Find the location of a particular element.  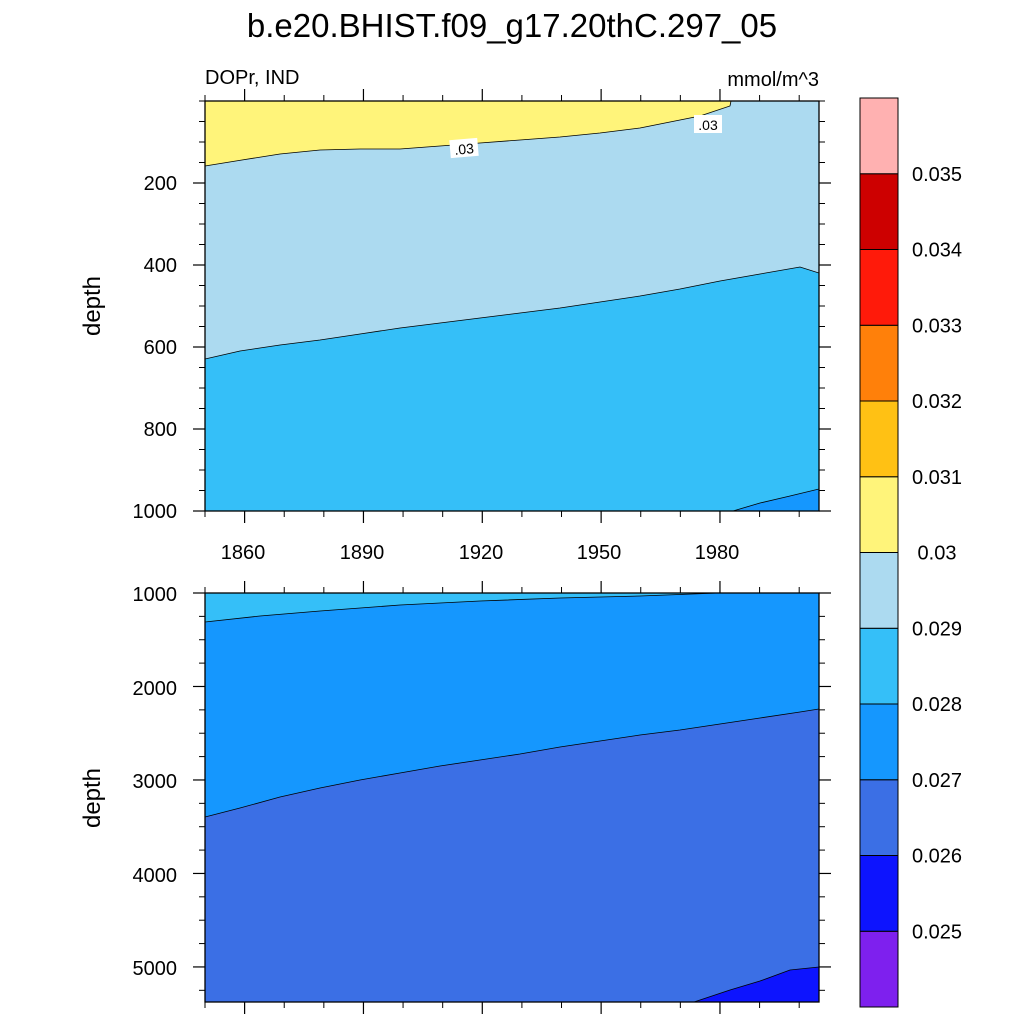

lower-y-axis-label: depth is located at coordinates (92, 798).